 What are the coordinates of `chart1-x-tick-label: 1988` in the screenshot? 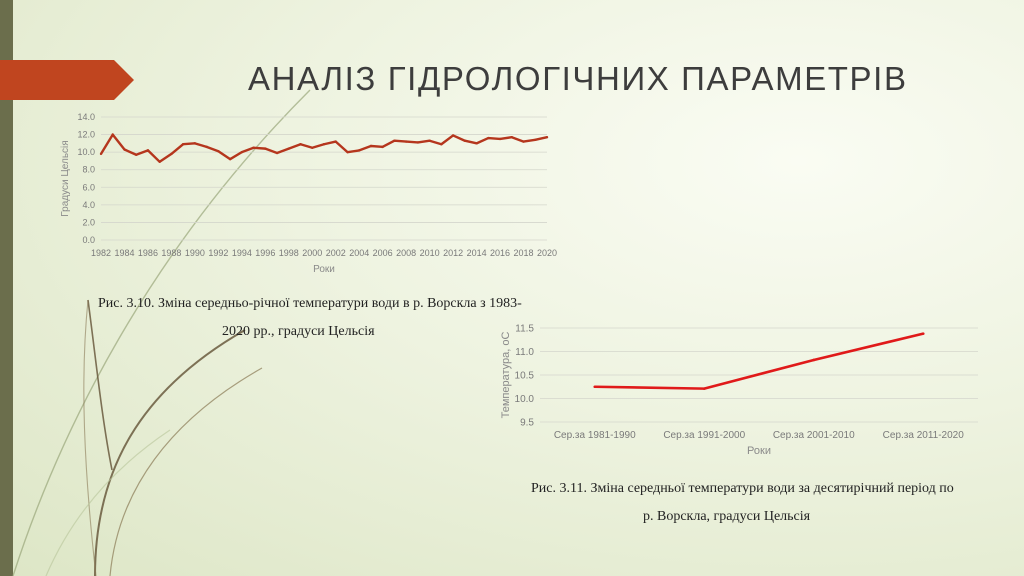 It's located at (171, 253).